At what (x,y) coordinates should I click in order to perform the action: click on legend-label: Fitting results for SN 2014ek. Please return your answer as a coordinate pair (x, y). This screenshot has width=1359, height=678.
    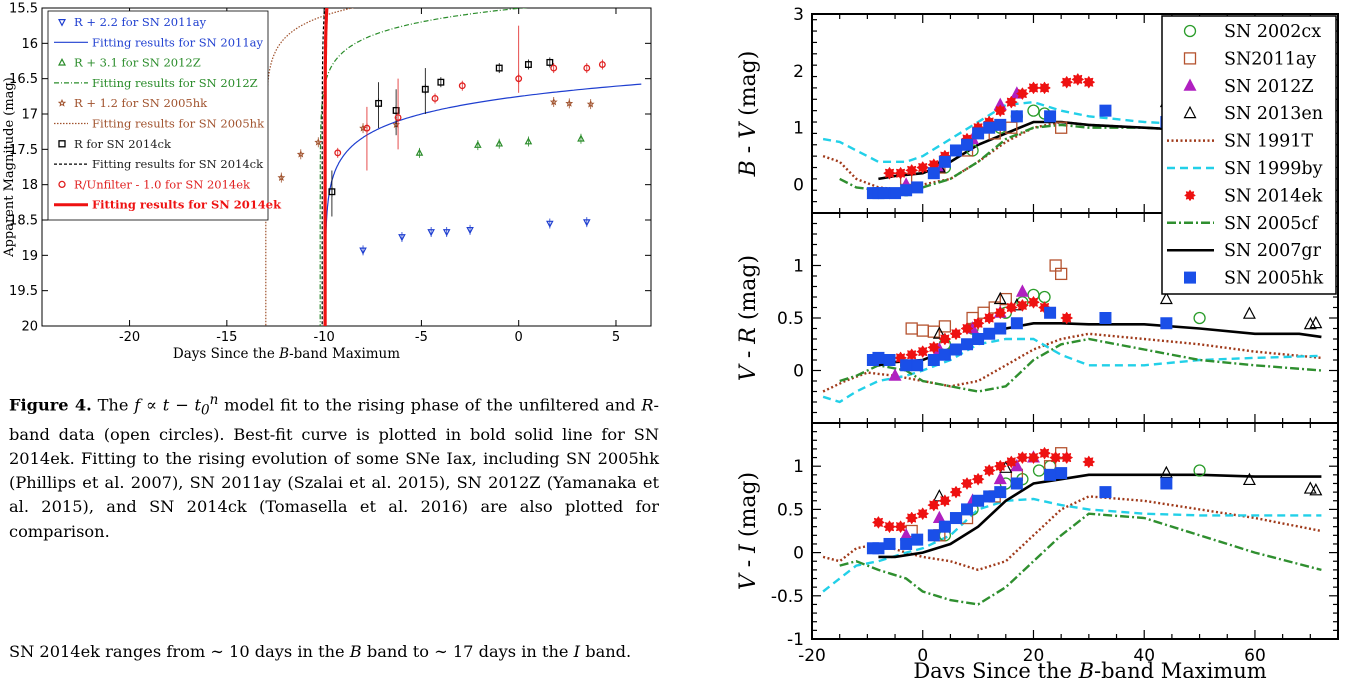
    Looking at the image, I should click on (187, 205).